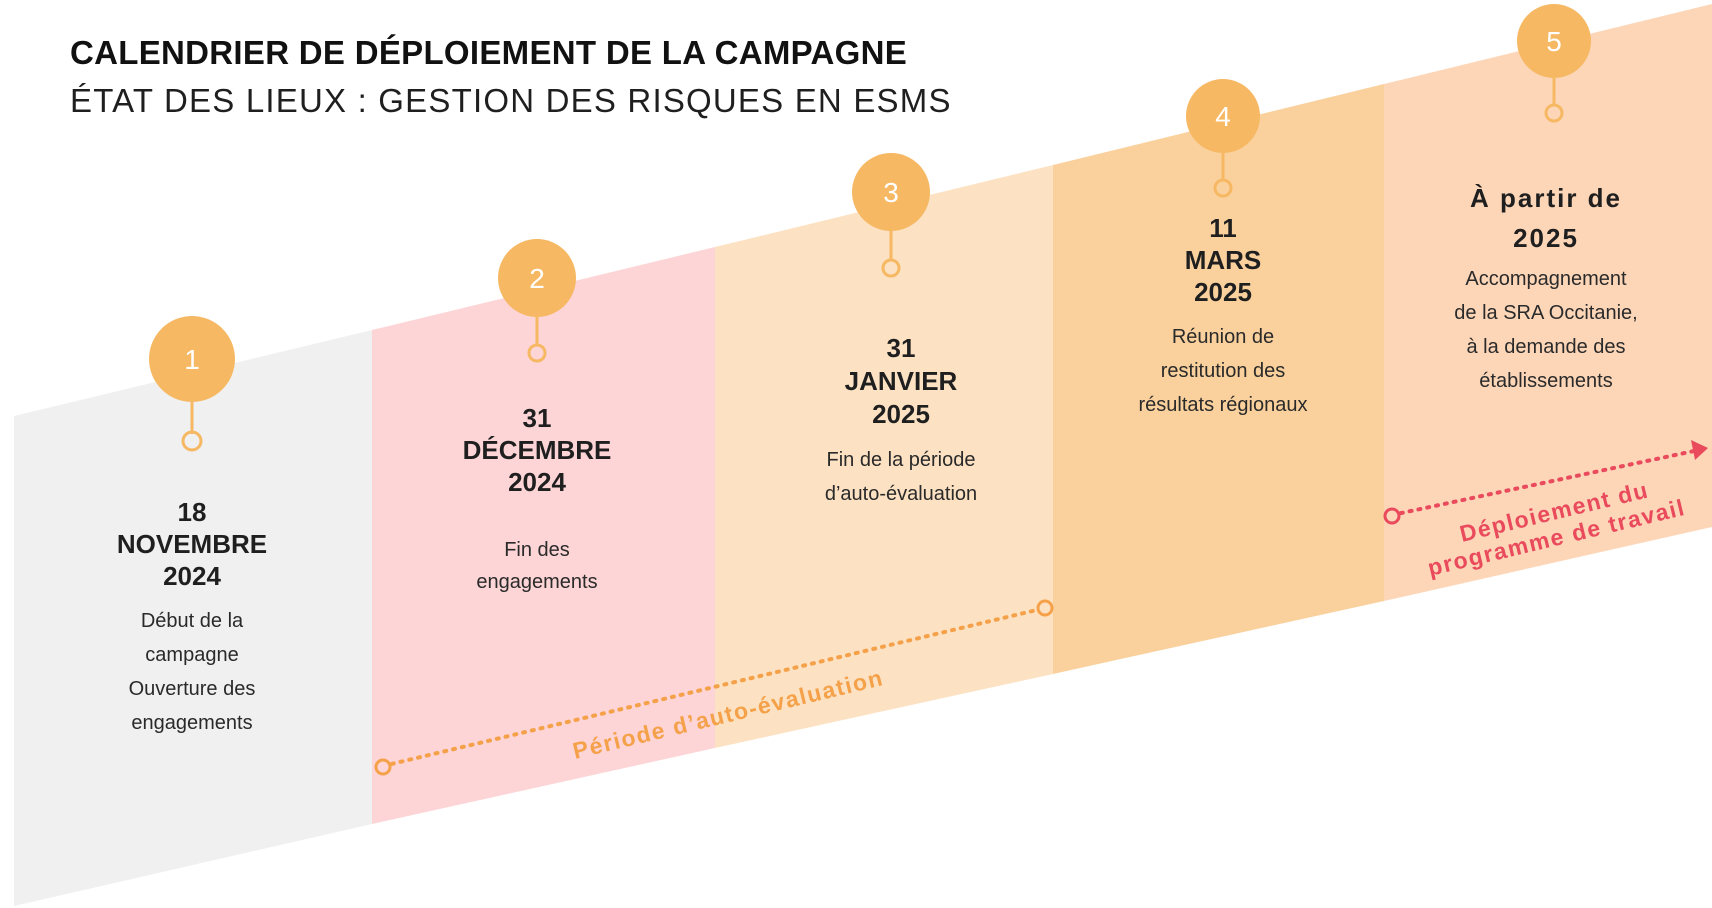 Image resolution: width=1712 pixels, height=908 pixels. I want to click on pin-3: 3, so click(891, 215).